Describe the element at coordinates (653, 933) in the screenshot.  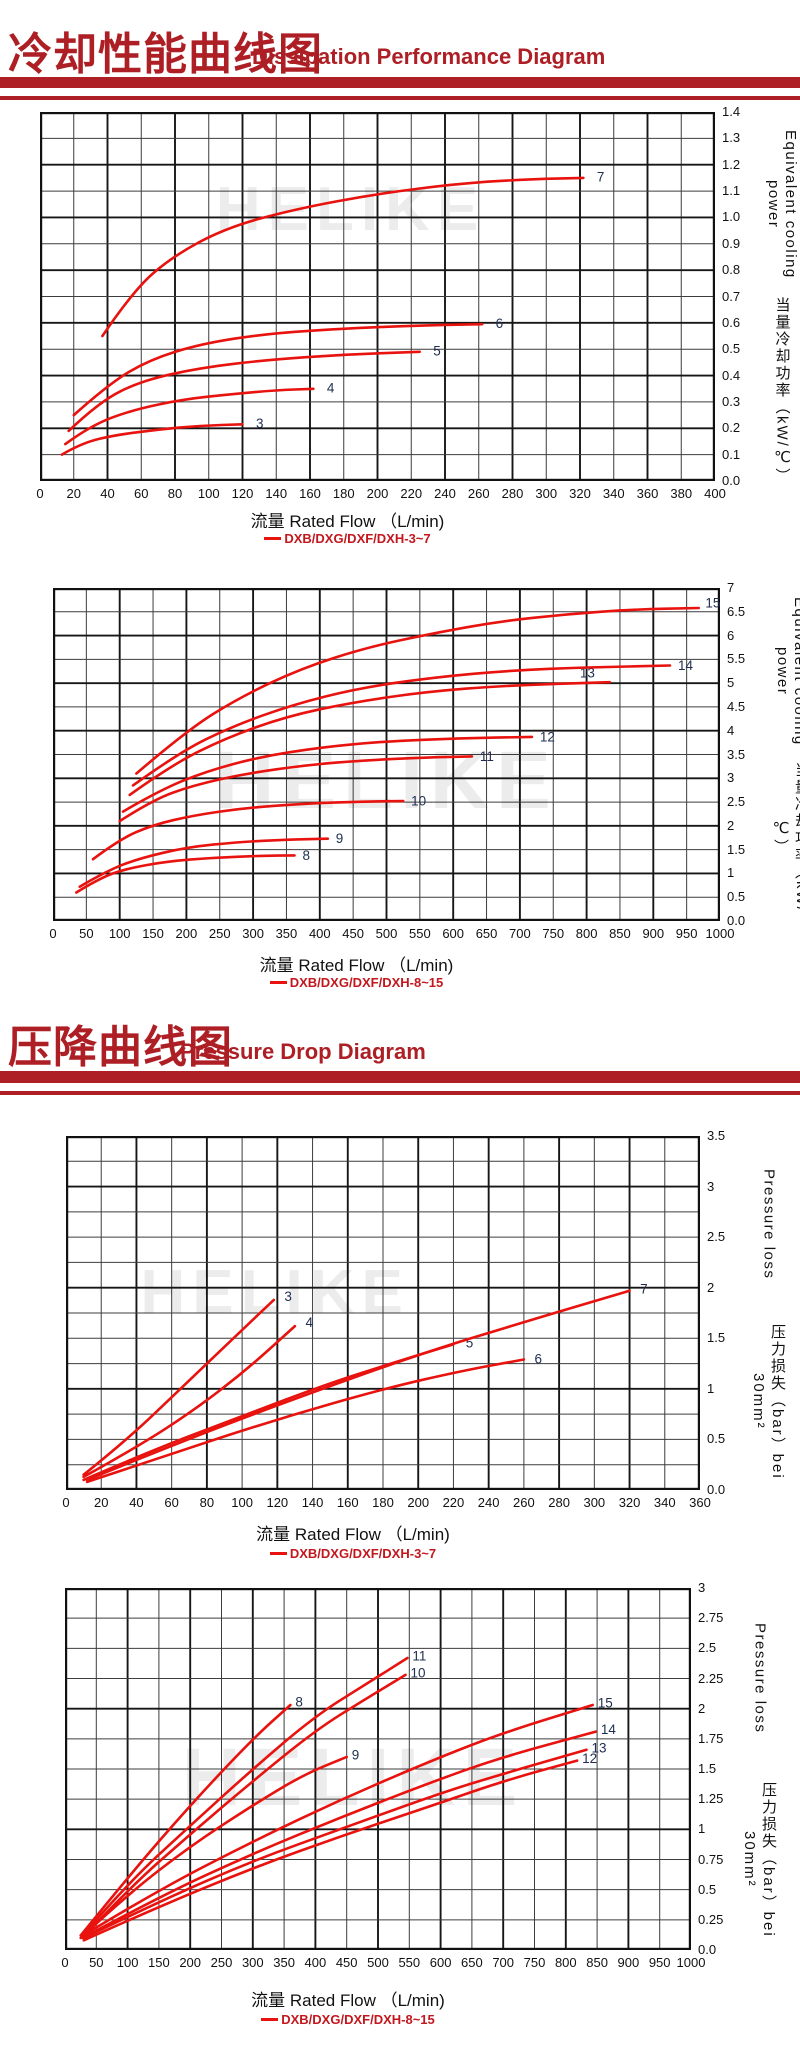
I see `x-tick-label: 900` at that location.